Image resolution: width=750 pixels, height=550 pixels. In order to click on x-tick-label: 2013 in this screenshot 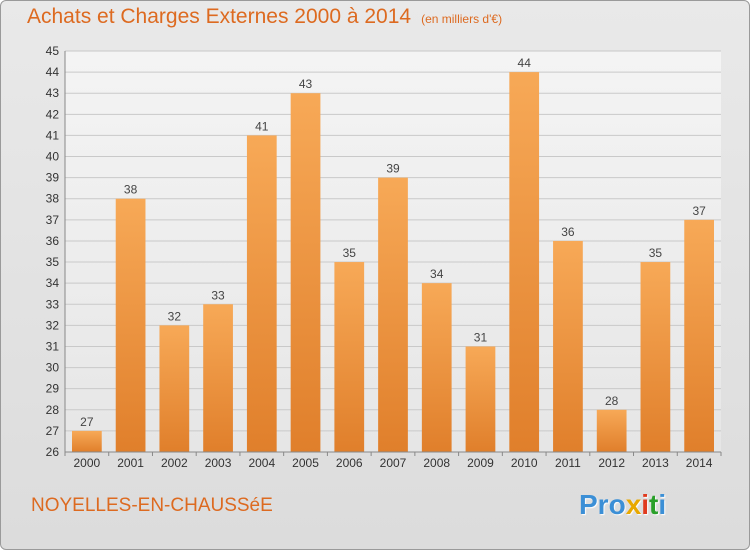, I will do `click(655, 463)`.